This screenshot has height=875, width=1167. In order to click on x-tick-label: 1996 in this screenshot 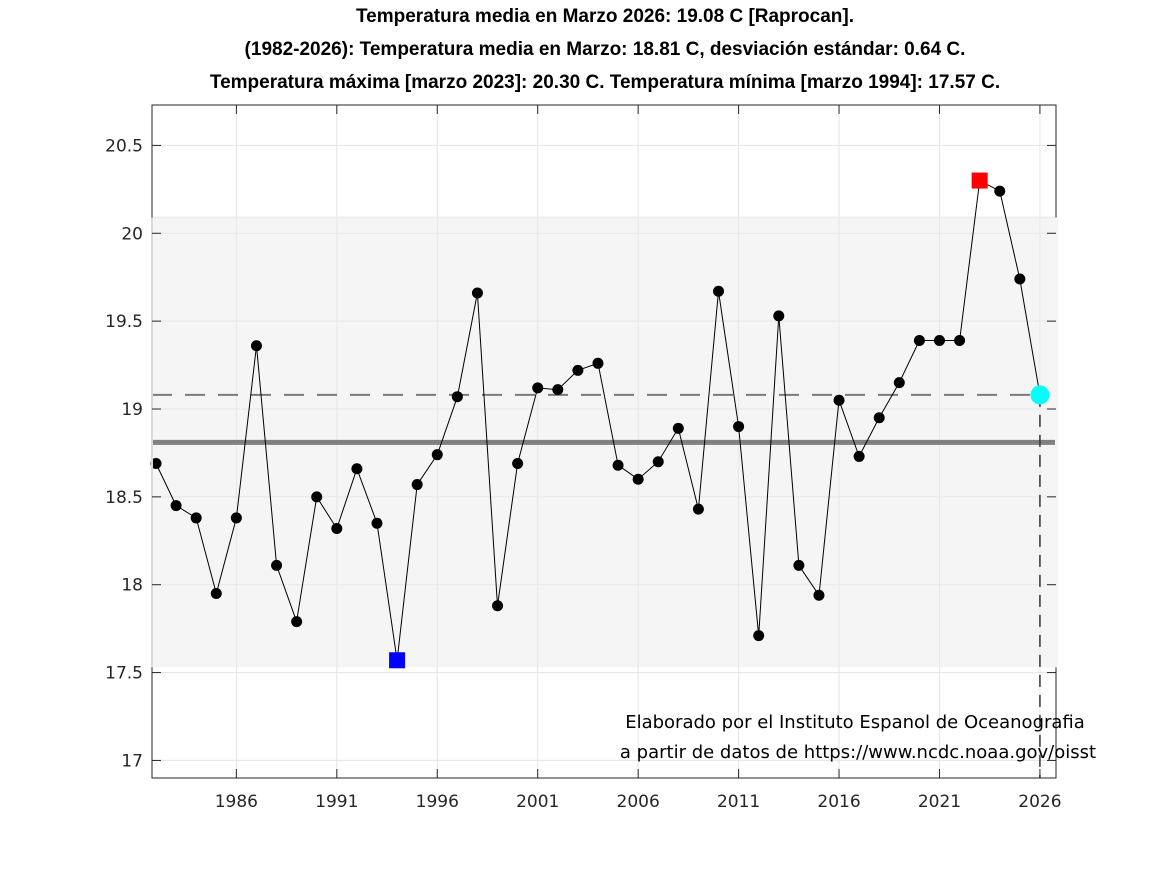, I will do `click(437, 802)`.